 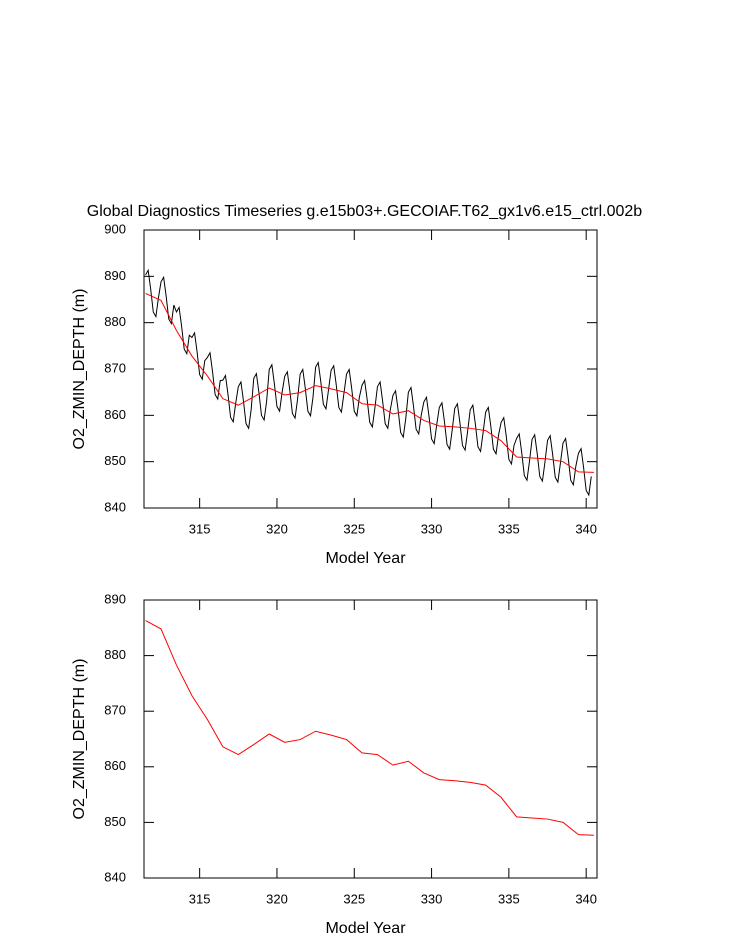 What do you see at coordinates (115, 228) in the screenshot?
I see `y-tick-label: 900` at bounding box center [115, 228].